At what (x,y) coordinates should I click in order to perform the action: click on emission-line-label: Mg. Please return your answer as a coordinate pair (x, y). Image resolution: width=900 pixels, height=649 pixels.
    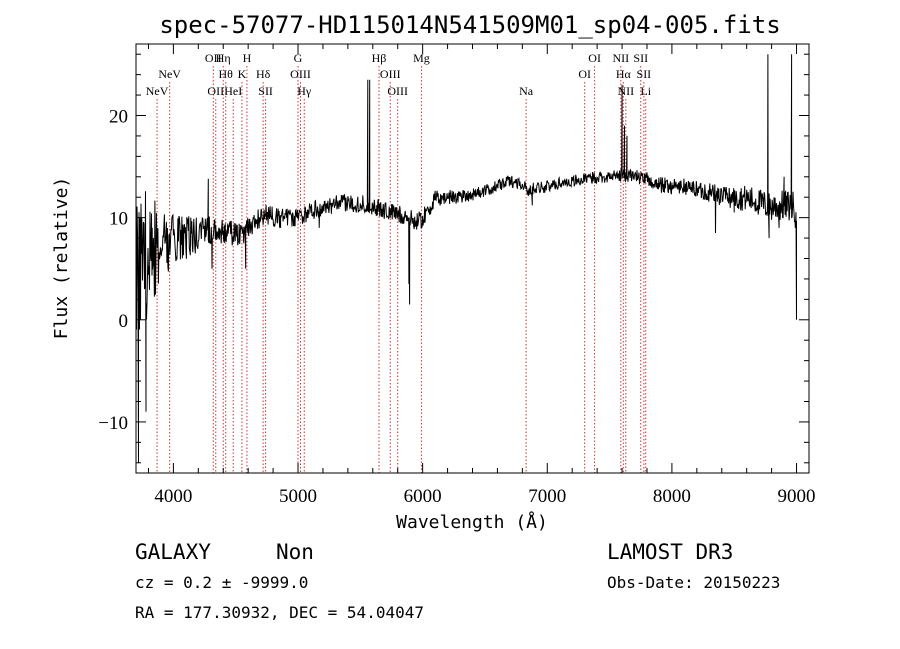
    Looking at the image, I should click on (421, 58).